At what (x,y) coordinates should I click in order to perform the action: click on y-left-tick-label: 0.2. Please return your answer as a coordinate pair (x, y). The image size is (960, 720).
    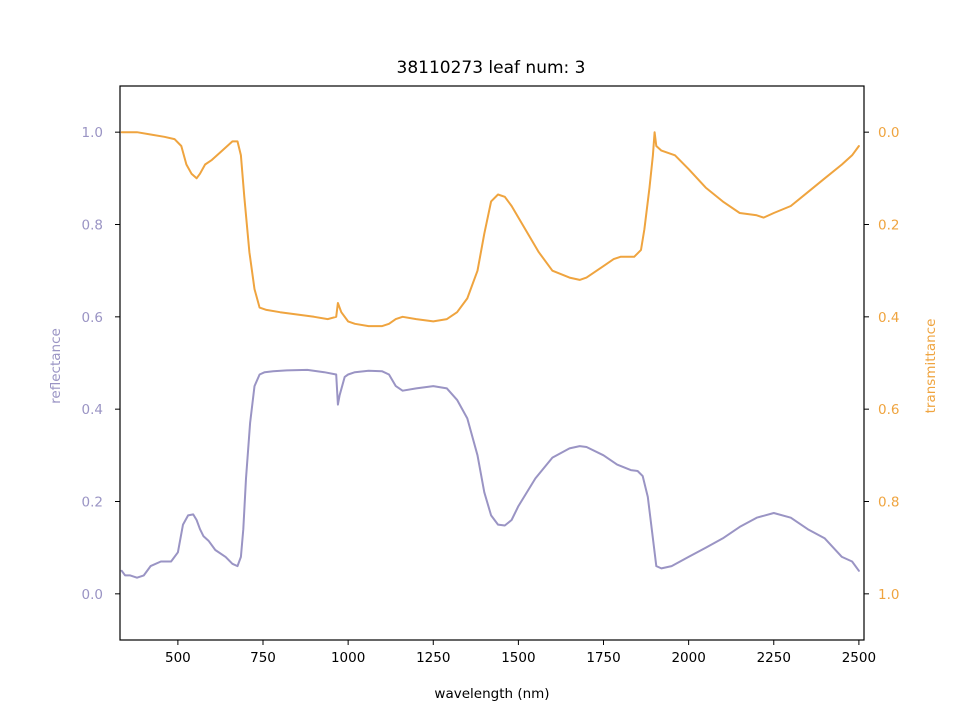
    Looking at the image, I should click on (92, 503).